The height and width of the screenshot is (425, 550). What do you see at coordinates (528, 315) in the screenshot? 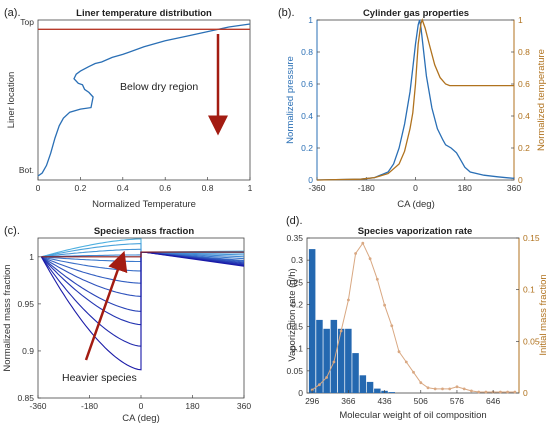
I see `panel-d-yticks-right: 0 0.05 0.1 0.15` at bounding box center [528, 315].